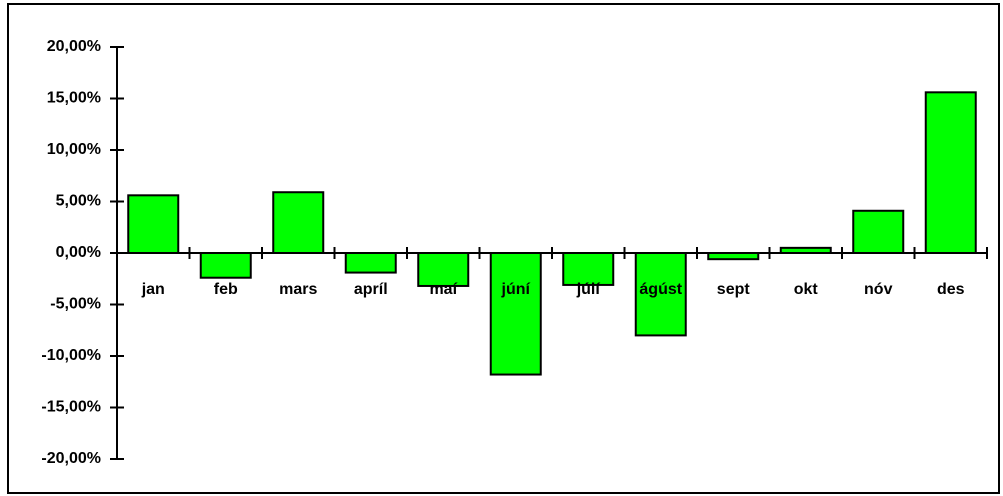 The width and height of the screenshot is (1003, 496). Describe the element at coordinates (734, 289) in the screenshot. I see `x-tick-label: sept` at that location.